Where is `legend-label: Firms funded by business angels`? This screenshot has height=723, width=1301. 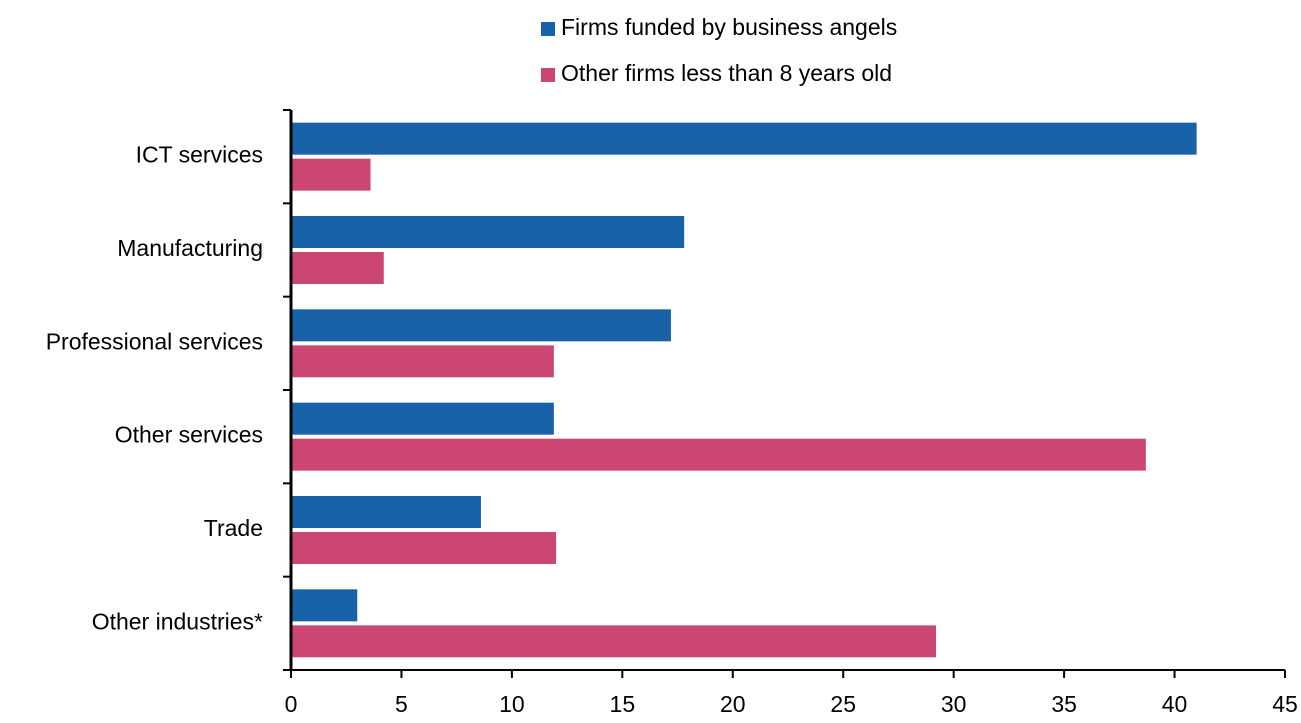
legend-label: Firms funded by business angels is located at coordinates (729, 27).